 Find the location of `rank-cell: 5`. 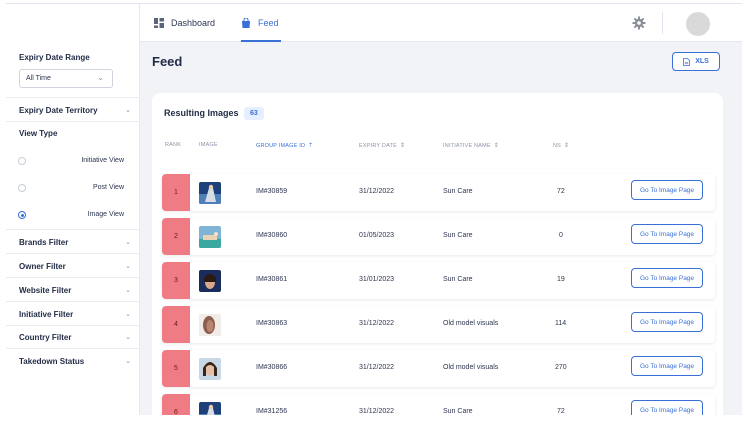

rank-cell: 5 is located at coordinates (176, 368).